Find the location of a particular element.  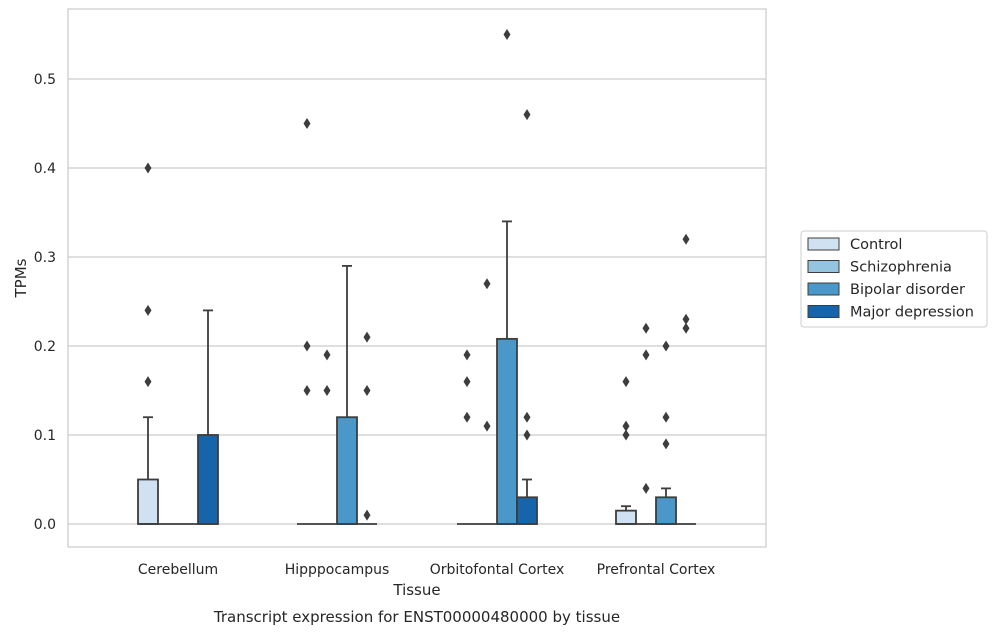

legend-label: Control is located at coordinates (876, 245).